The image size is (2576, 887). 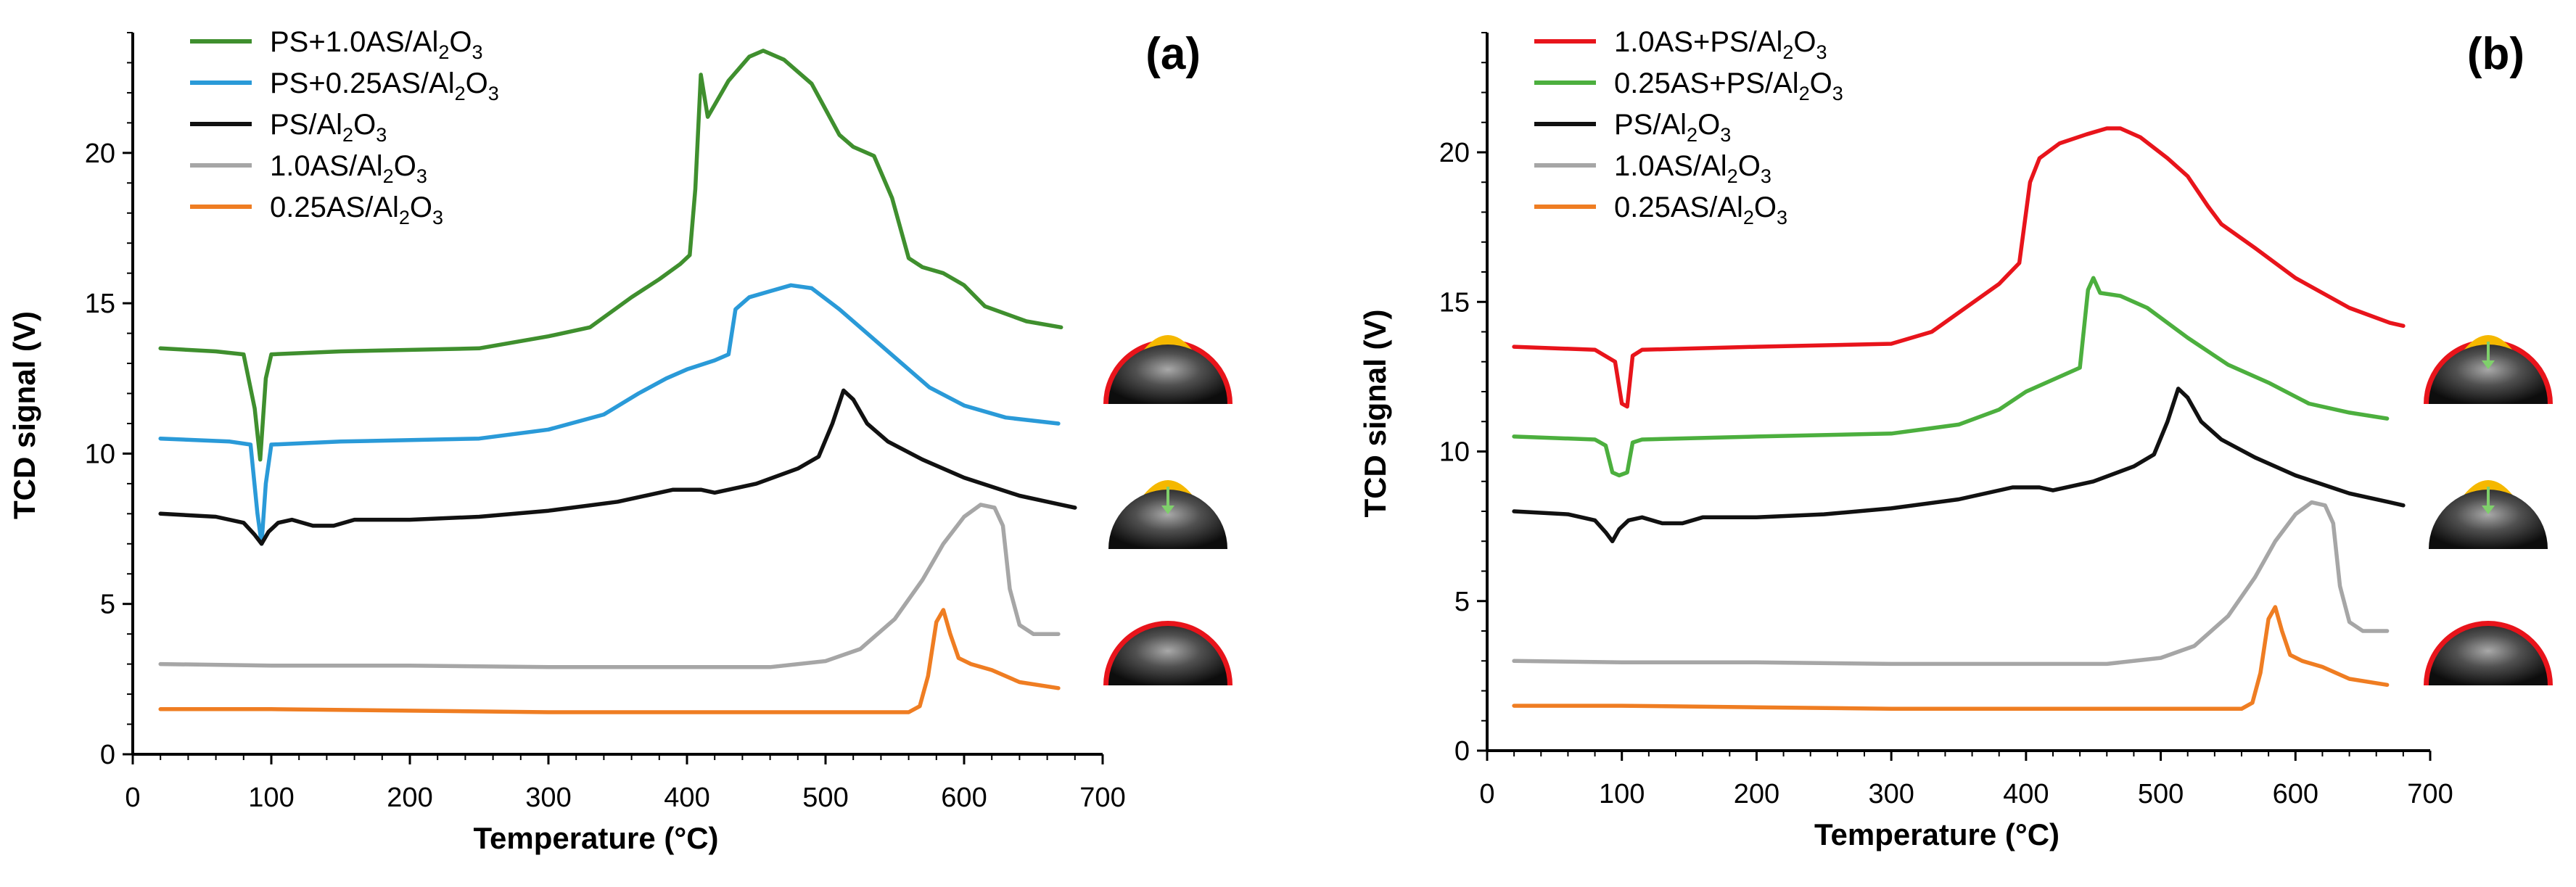 What do you see at coordinates (376, 44) in the screenshot?
I see `legend-entry: PS+1.0AS/Al2O3` at bounding box center [376, 44].